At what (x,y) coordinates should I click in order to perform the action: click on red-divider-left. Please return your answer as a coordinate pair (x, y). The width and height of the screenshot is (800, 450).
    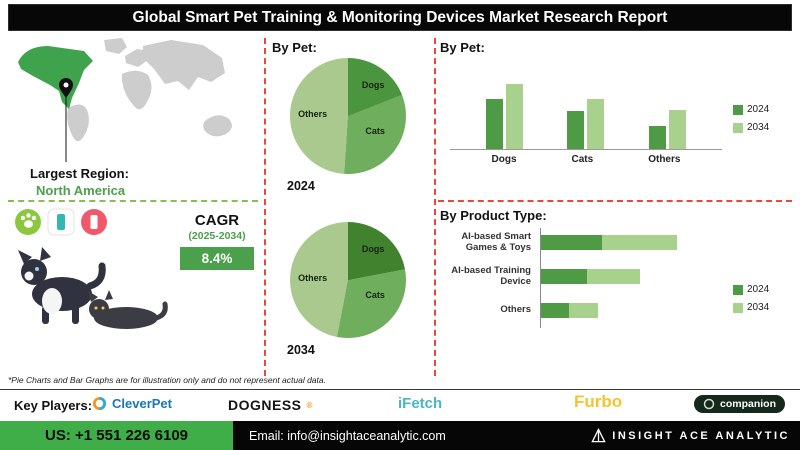
    Looking at the image, I should click on (265, 207).